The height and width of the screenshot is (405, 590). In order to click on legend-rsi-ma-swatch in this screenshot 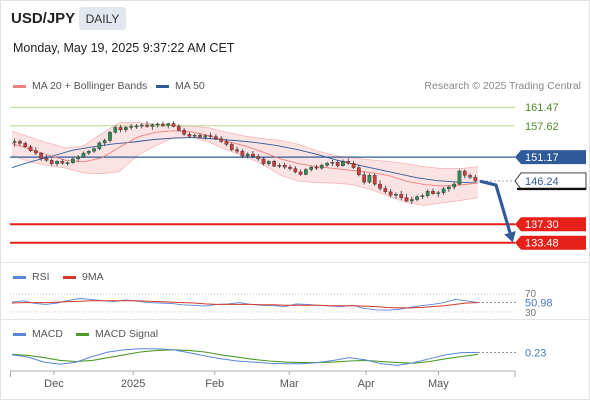, I will do `click(69, 277)`.